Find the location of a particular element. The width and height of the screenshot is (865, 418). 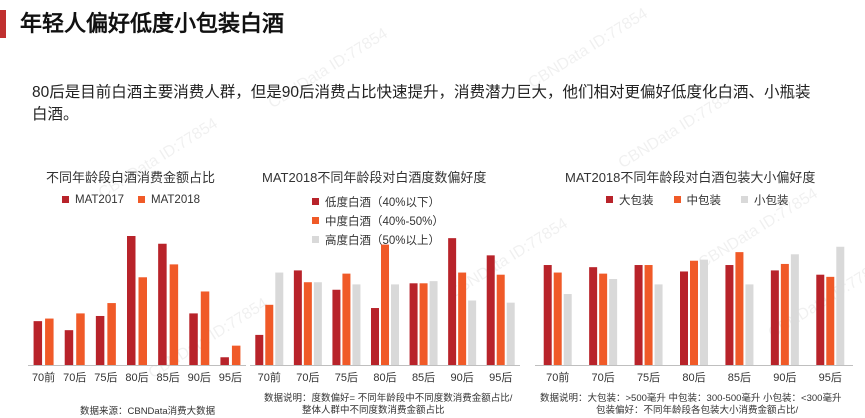

legend-item: 高度白酒（50%以上） is located at coordinates (378, 239).